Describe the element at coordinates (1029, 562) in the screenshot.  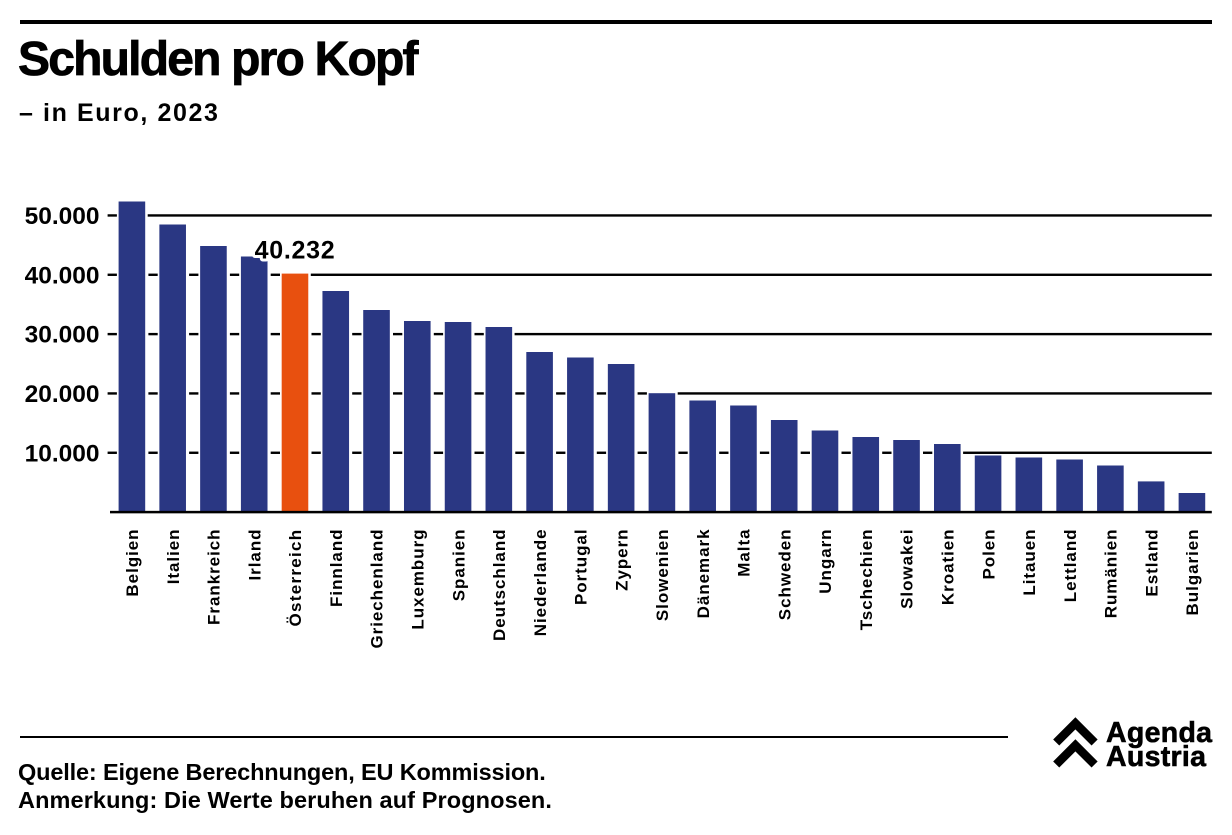
I see `svg-text: Litauen` at that location.